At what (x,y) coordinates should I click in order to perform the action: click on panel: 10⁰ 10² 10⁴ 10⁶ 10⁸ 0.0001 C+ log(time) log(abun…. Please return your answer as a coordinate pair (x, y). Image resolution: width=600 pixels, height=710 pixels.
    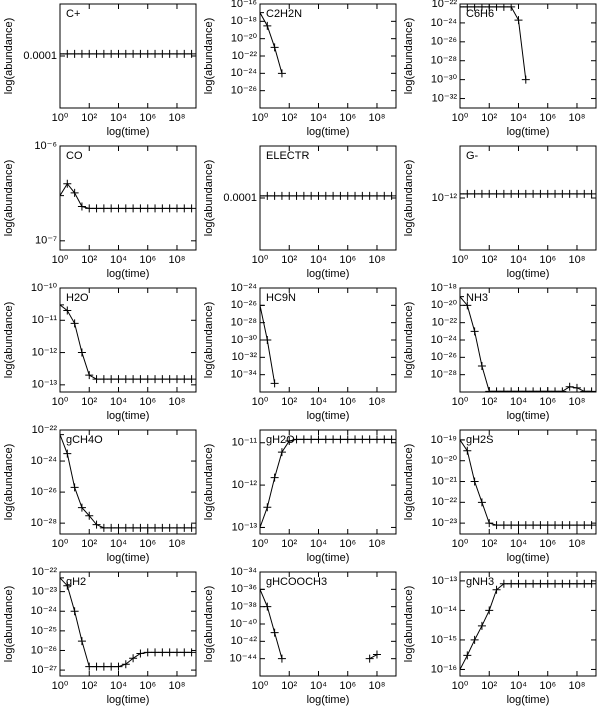
    Looking at the image, I should click on (100, 70).